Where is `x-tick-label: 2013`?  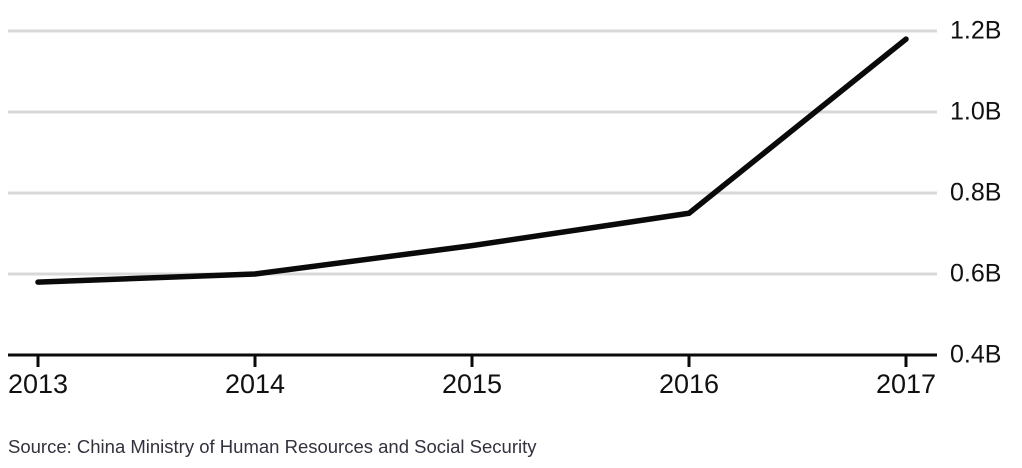 x-tick-label: 2013 is located at coordinates (38, 384).